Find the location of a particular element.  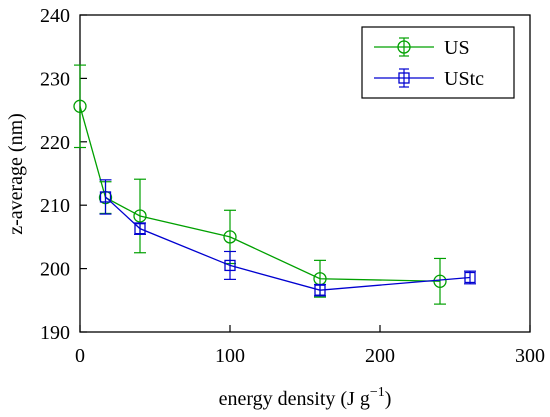

legend: US UStc is located at coordinates (438, 62).